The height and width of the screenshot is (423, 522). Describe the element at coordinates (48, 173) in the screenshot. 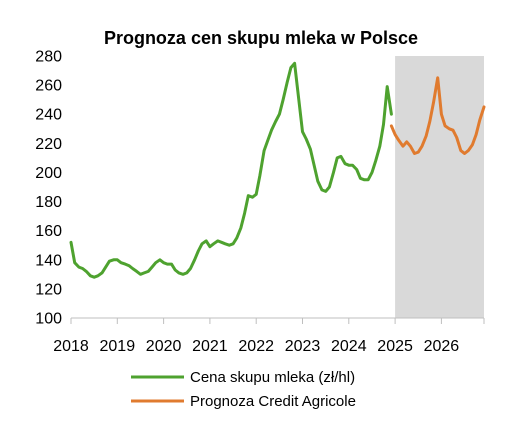

I see `y-tick-label: 200` at that location.